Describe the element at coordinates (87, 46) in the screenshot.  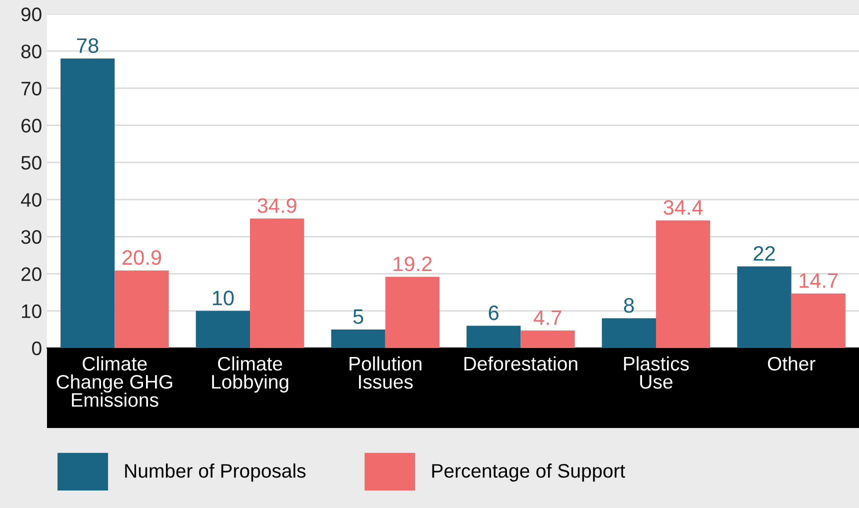
I see `data-label: 78` at that location.